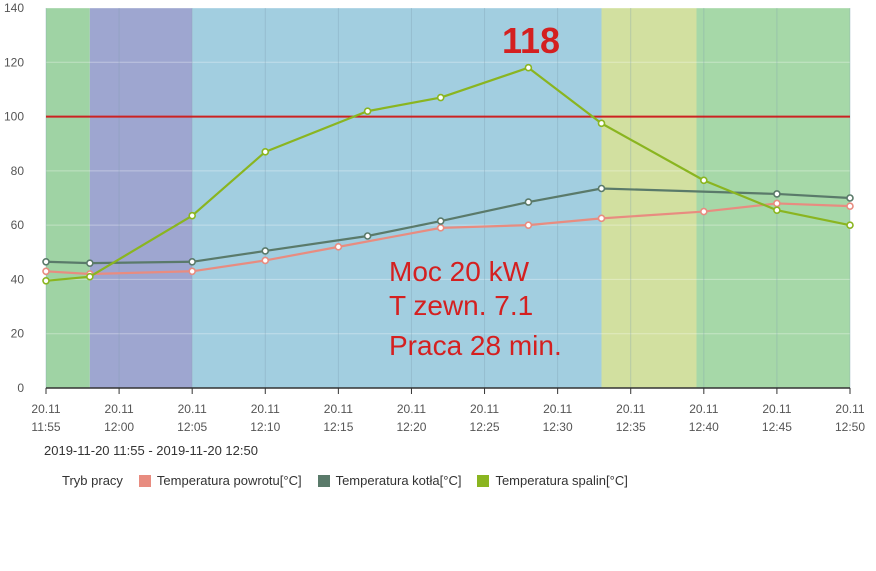 This screenshot has height=571, width=876. What do you see at coordinates (14, 62) in the screenshot?
I see `y-tick-label-6: 120` at bounding box center [14, 62].